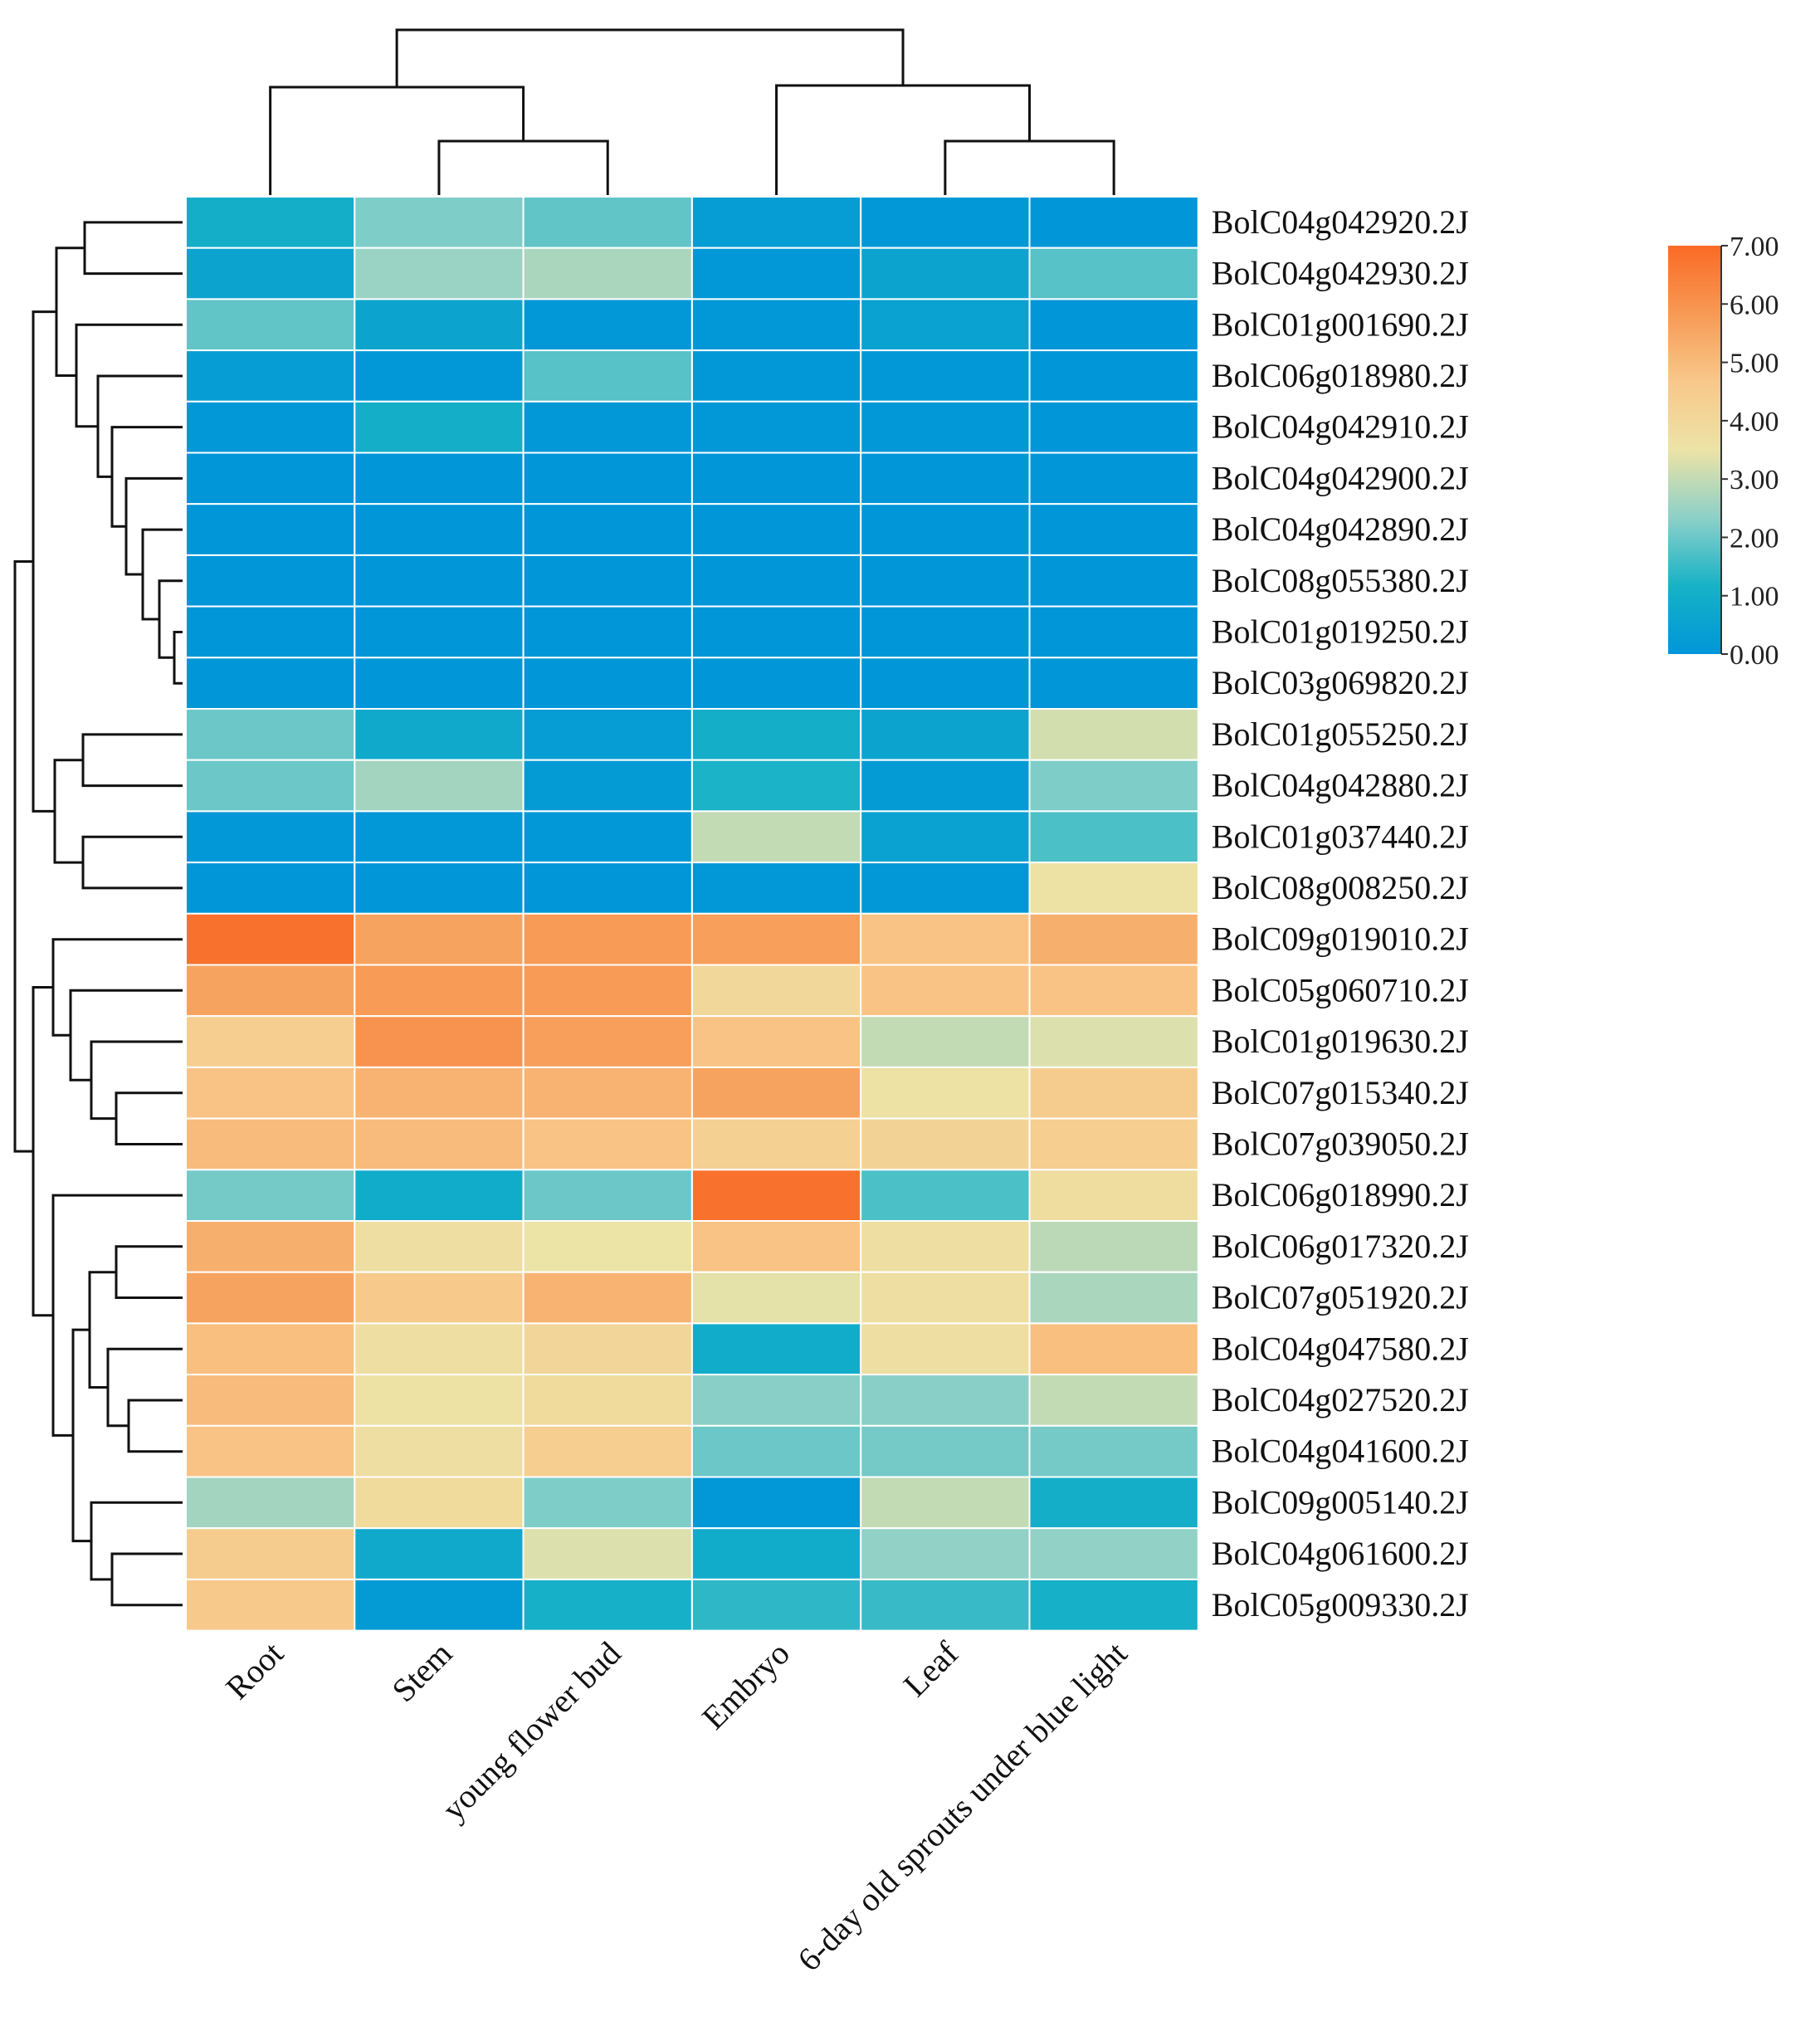  What do you see at coordinates (692, 112) in the screenshot?
I see `column-dendrogram` at bounding box center [692, 112].